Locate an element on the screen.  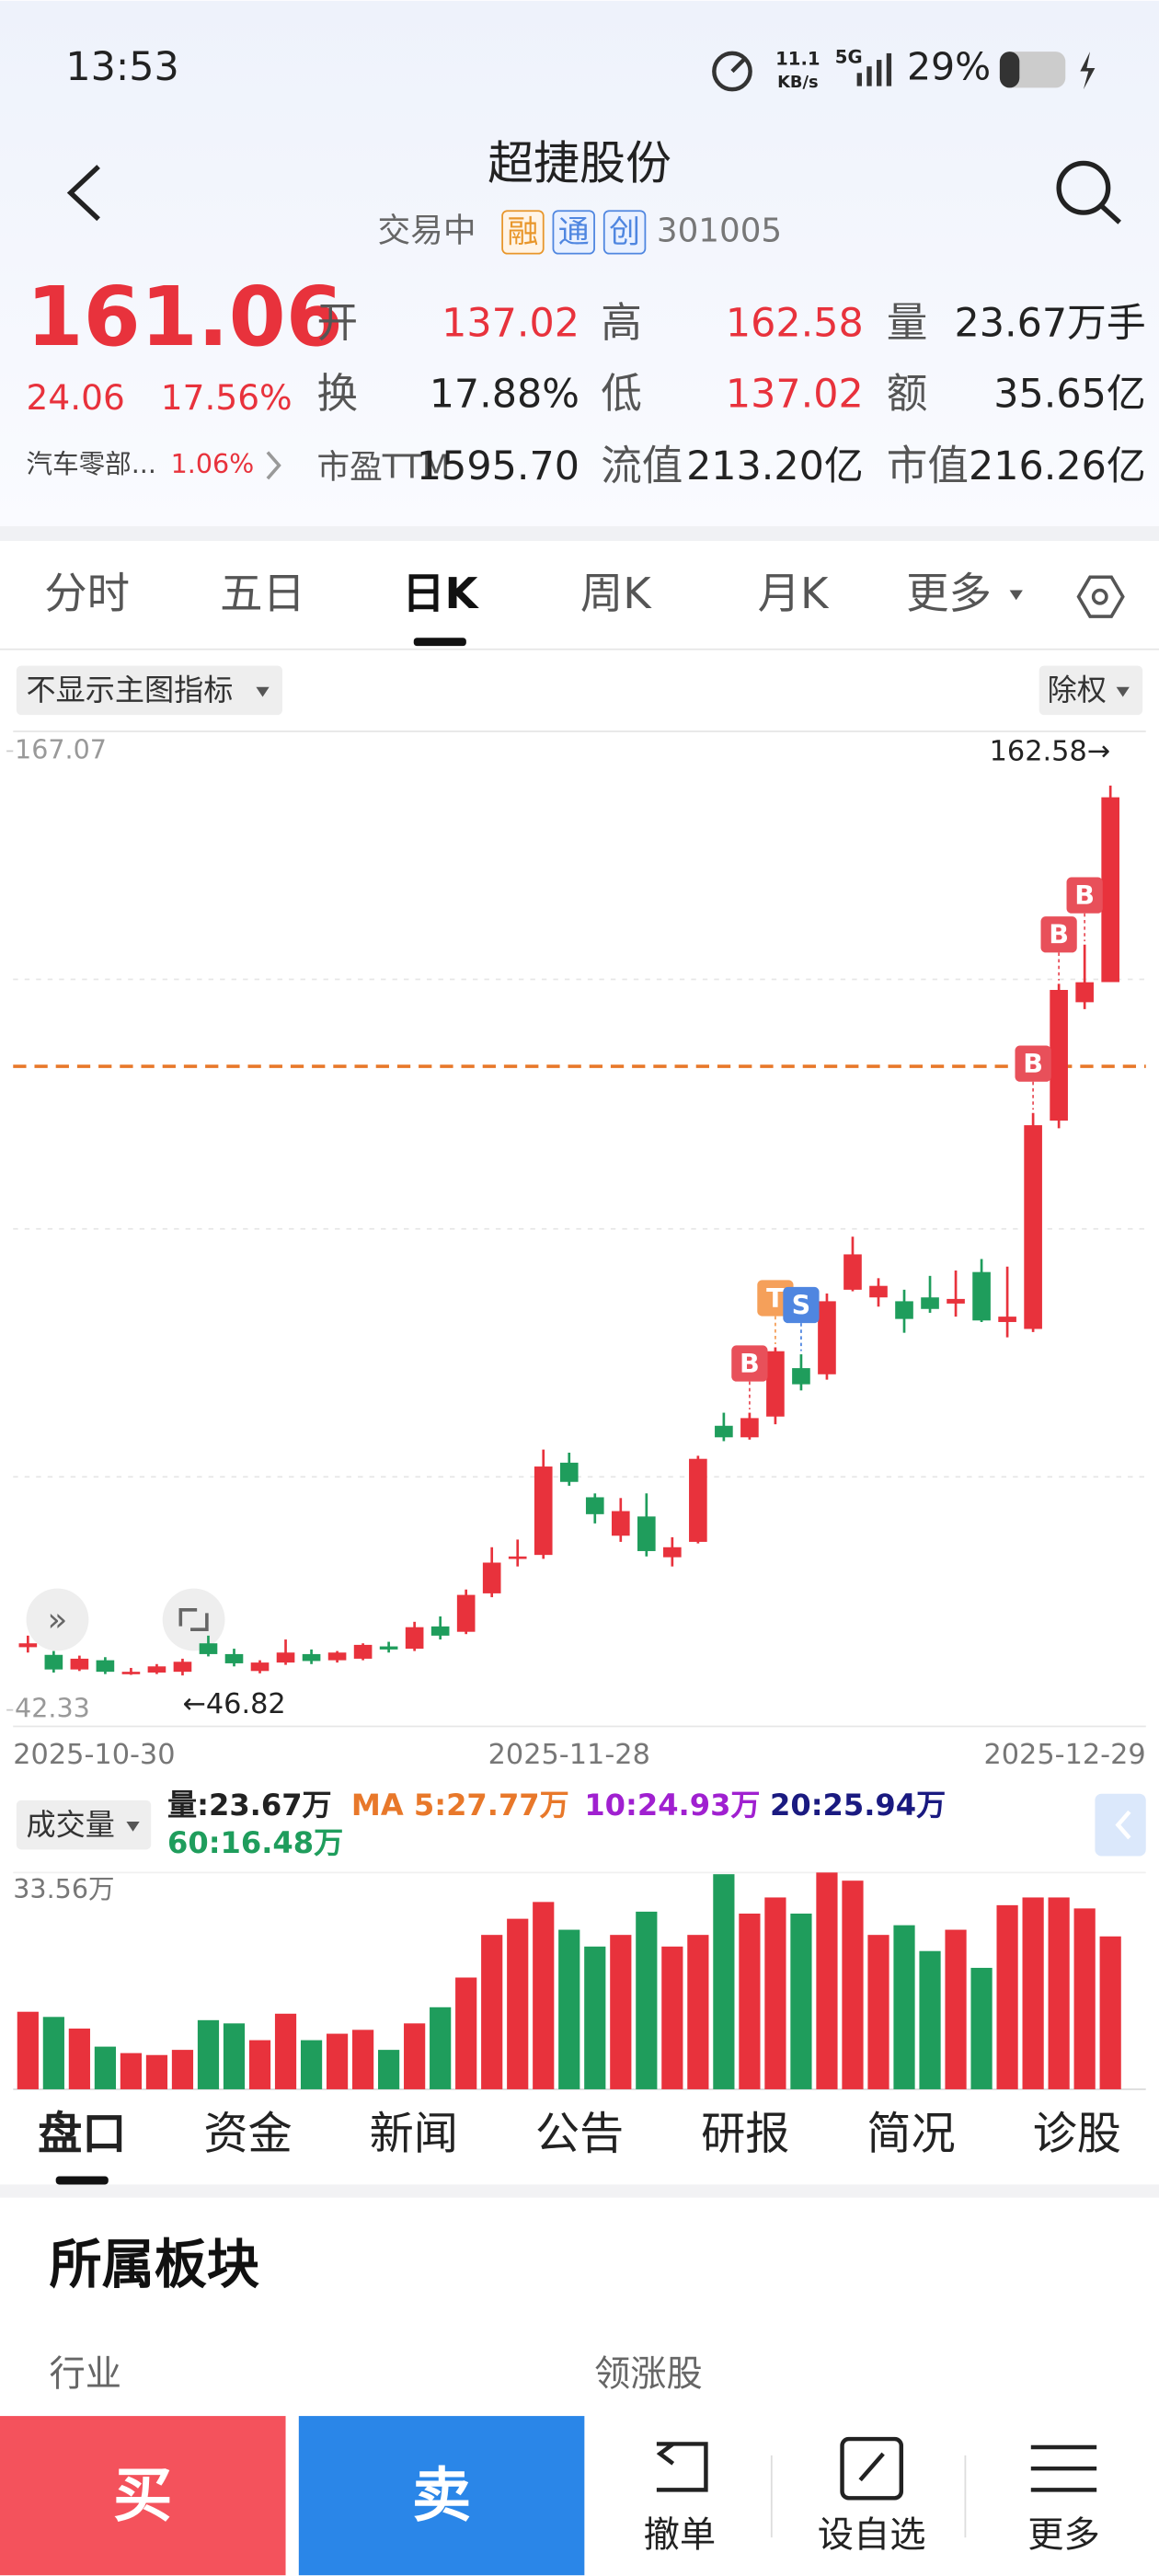
action-label: 撤单 is located at coordinates (680, 2536).